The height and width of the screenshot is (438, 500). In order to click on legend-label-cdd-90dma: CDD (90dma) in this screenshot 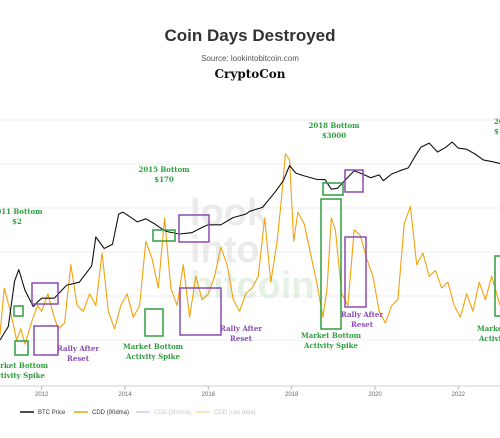, I will do `click(110, 413)`.